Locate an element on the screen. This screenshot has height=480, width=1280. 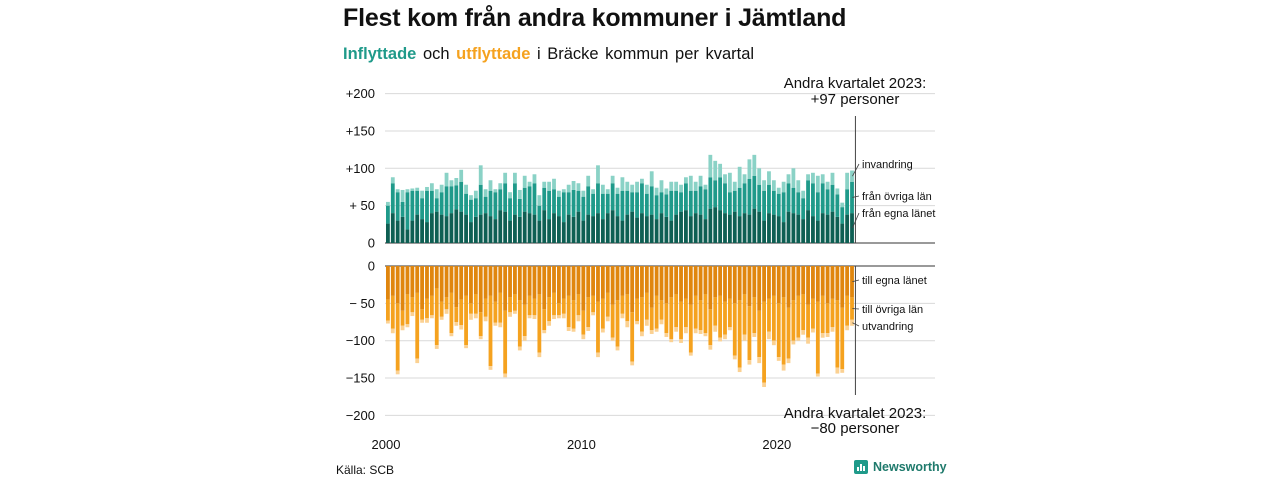
series-label-ut: utvandring is located at coordinates (887, 327).